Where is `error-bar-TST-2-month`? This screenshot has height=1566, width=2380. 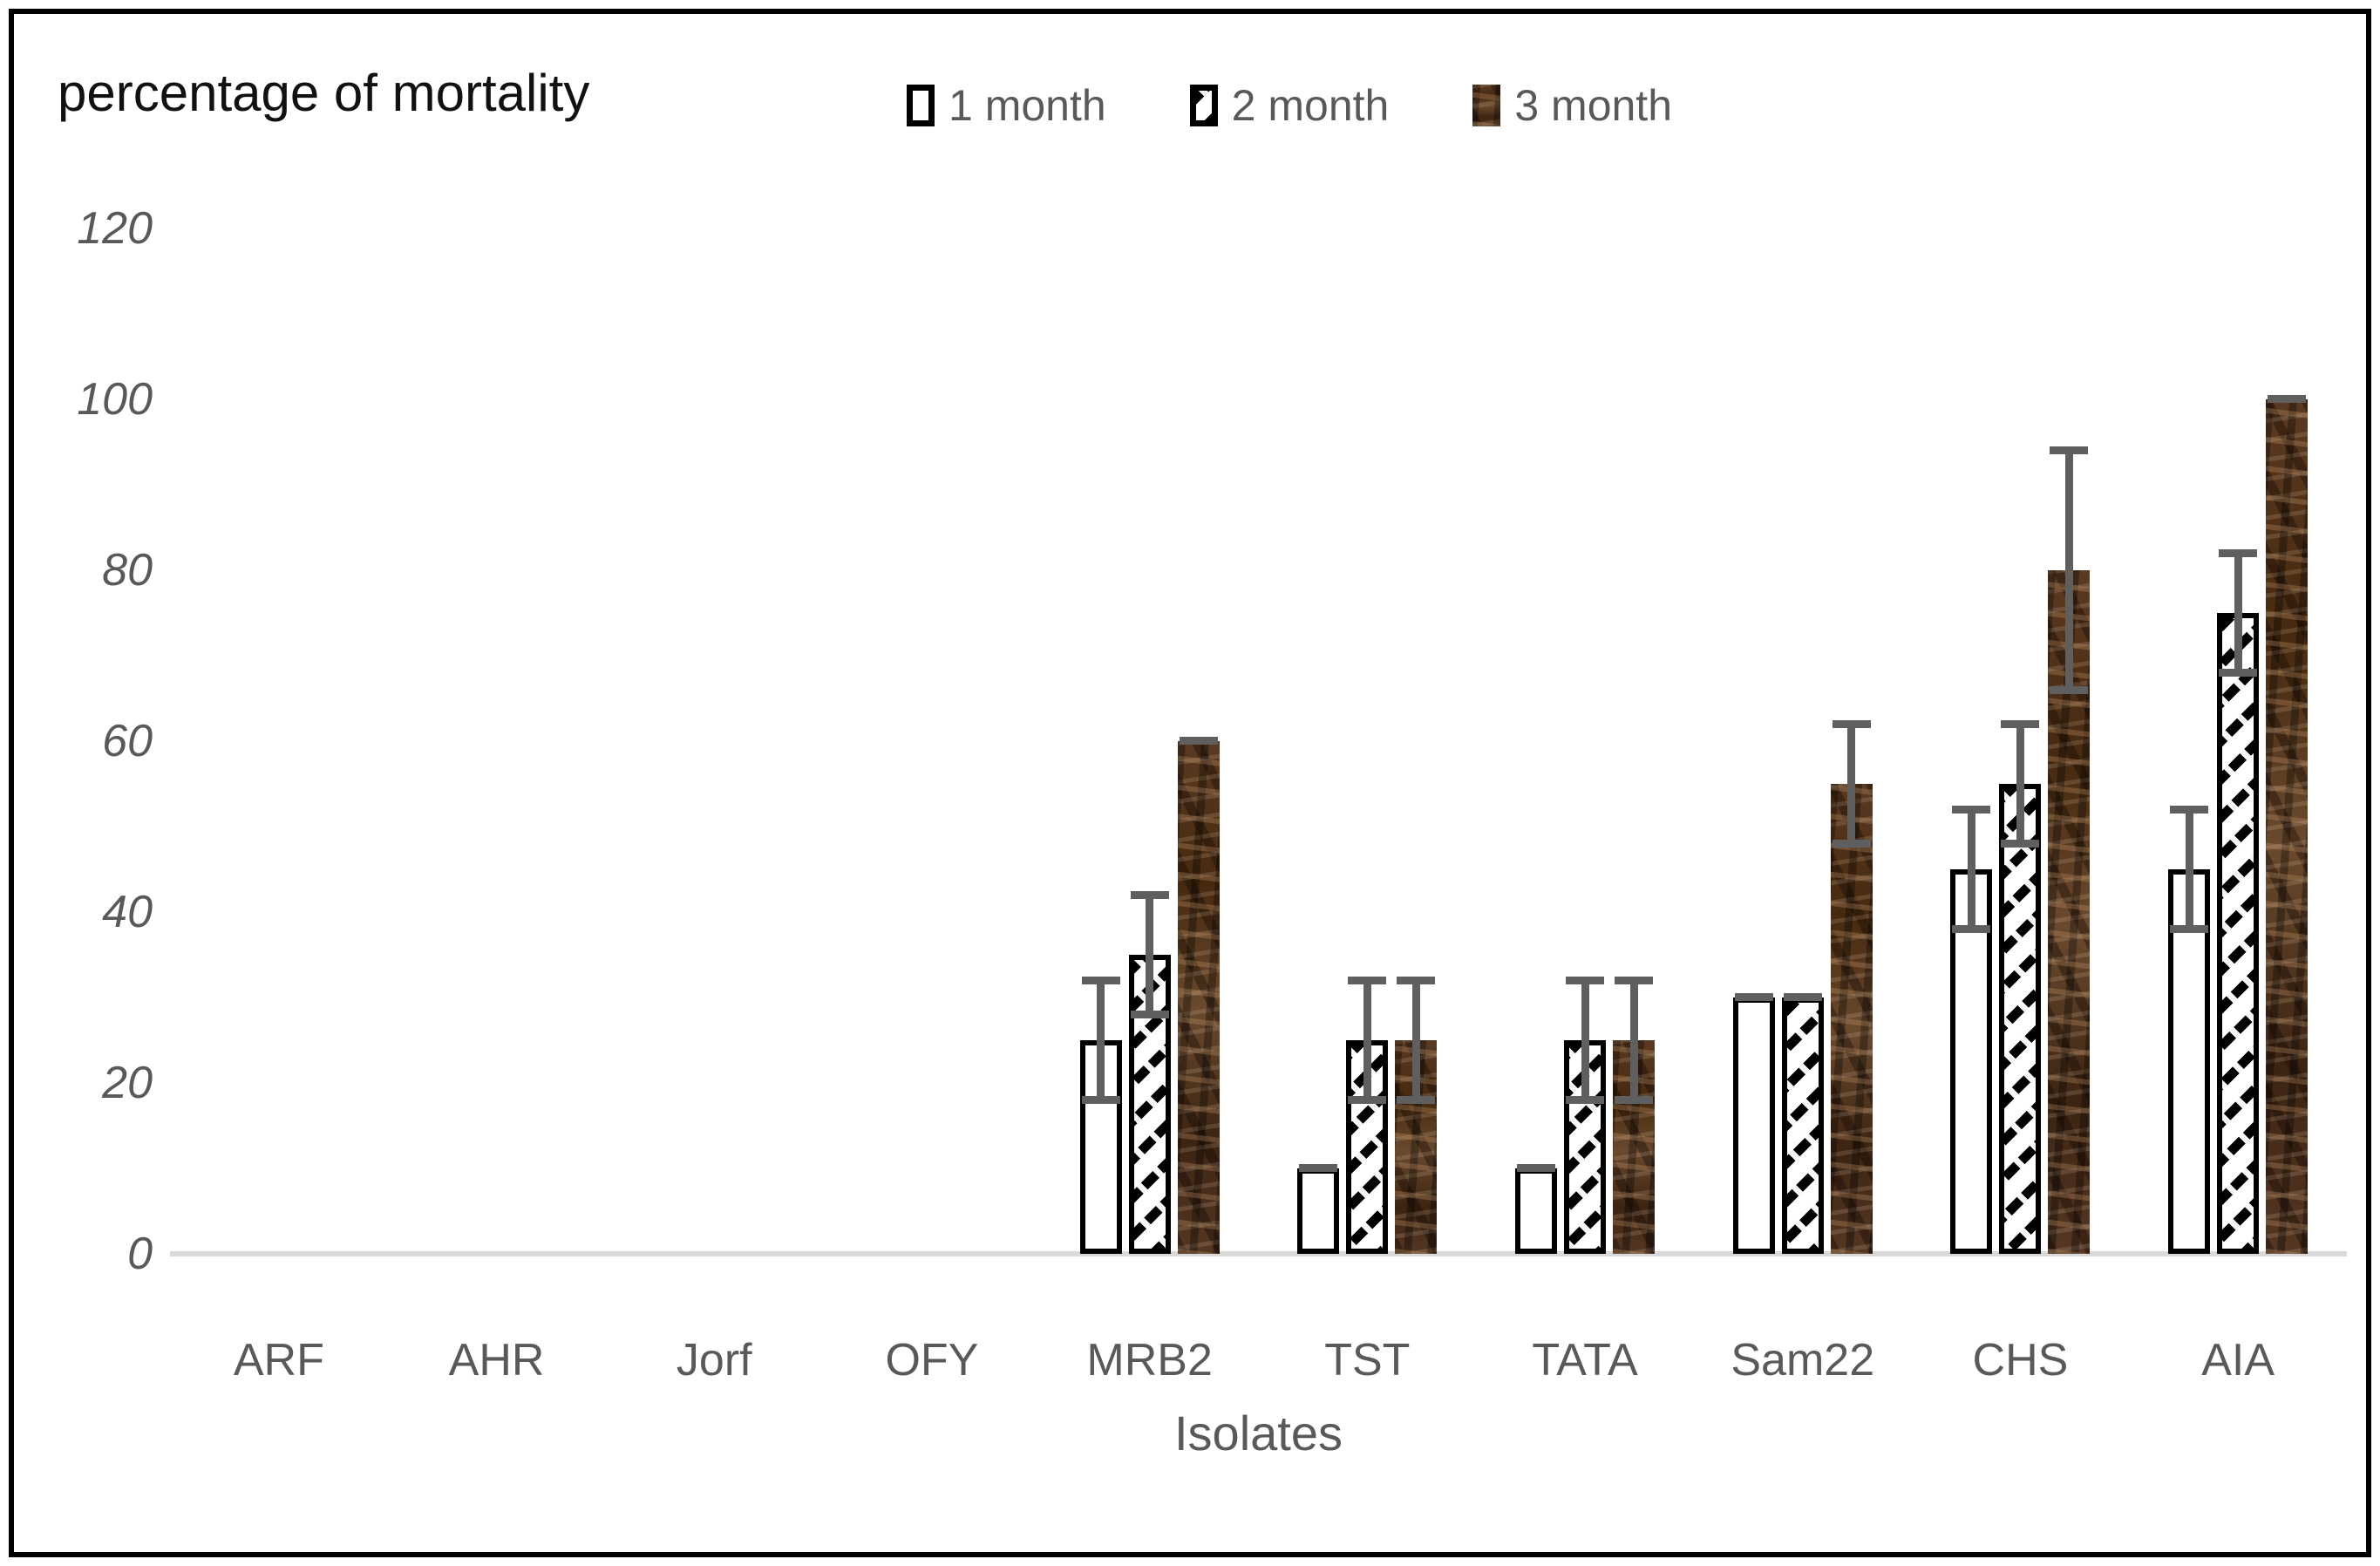 error-bar-TST-2-month is located at coordinates (1367, 1040).